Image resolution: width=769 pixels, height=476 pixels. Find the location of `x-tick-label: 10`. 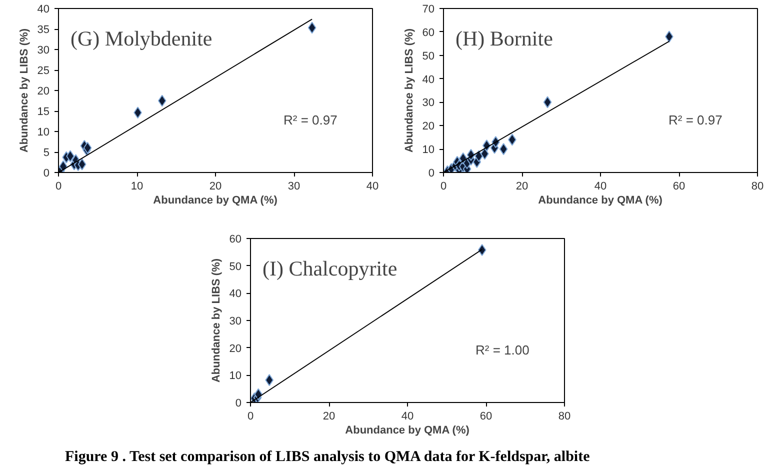

x-tick-label: 10 is located at coordinates (137, 186).